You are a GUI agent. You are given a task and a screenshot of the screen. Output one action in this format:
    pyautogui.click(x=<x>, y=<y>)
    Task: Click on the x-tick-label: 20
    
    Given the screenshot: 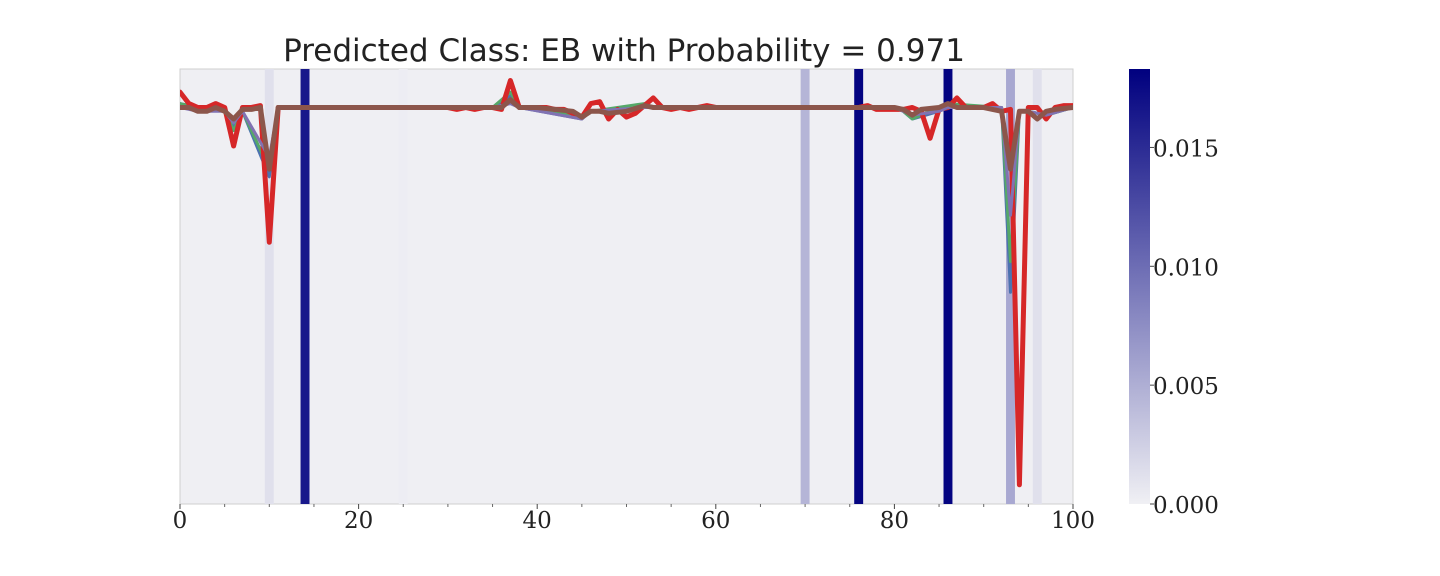 What is the action you would take?
    pyautogui.click(x=358, y=521)
    